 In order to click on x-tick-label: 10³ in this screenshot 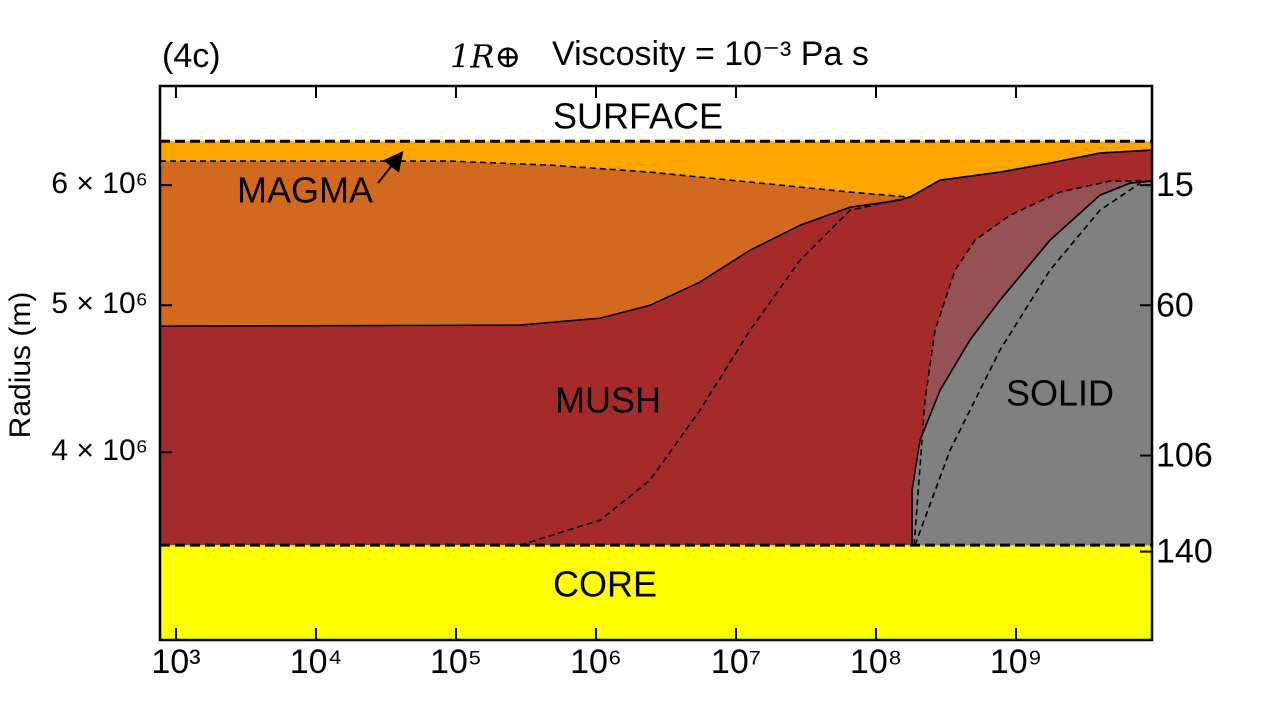, I will do `click(175, 662)`.